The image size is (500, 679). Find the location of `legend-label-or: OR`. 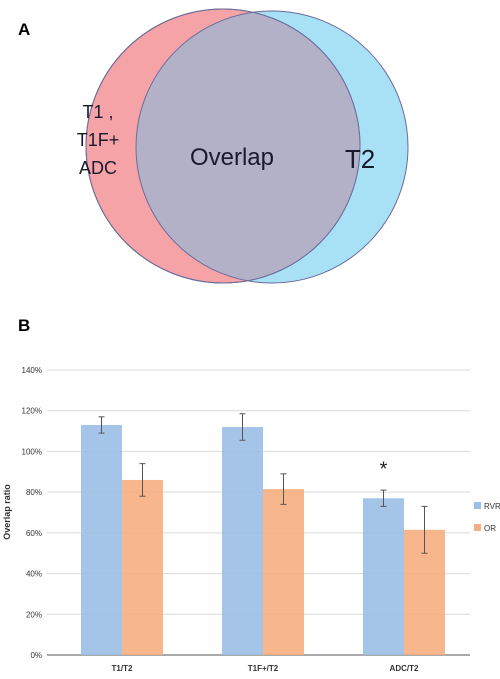

legend-label-or: OR is located at coordinates (490, 528).